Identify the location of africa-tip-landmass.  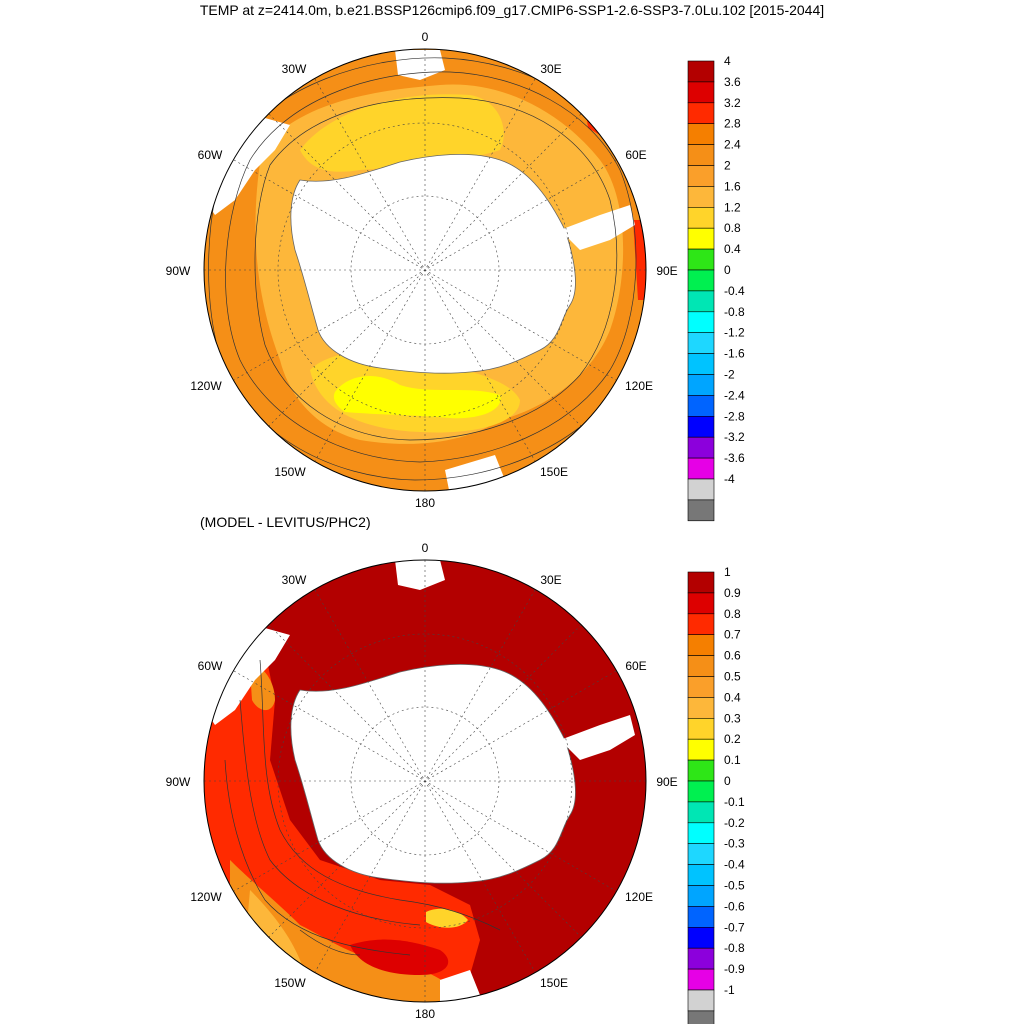
(420, 575).